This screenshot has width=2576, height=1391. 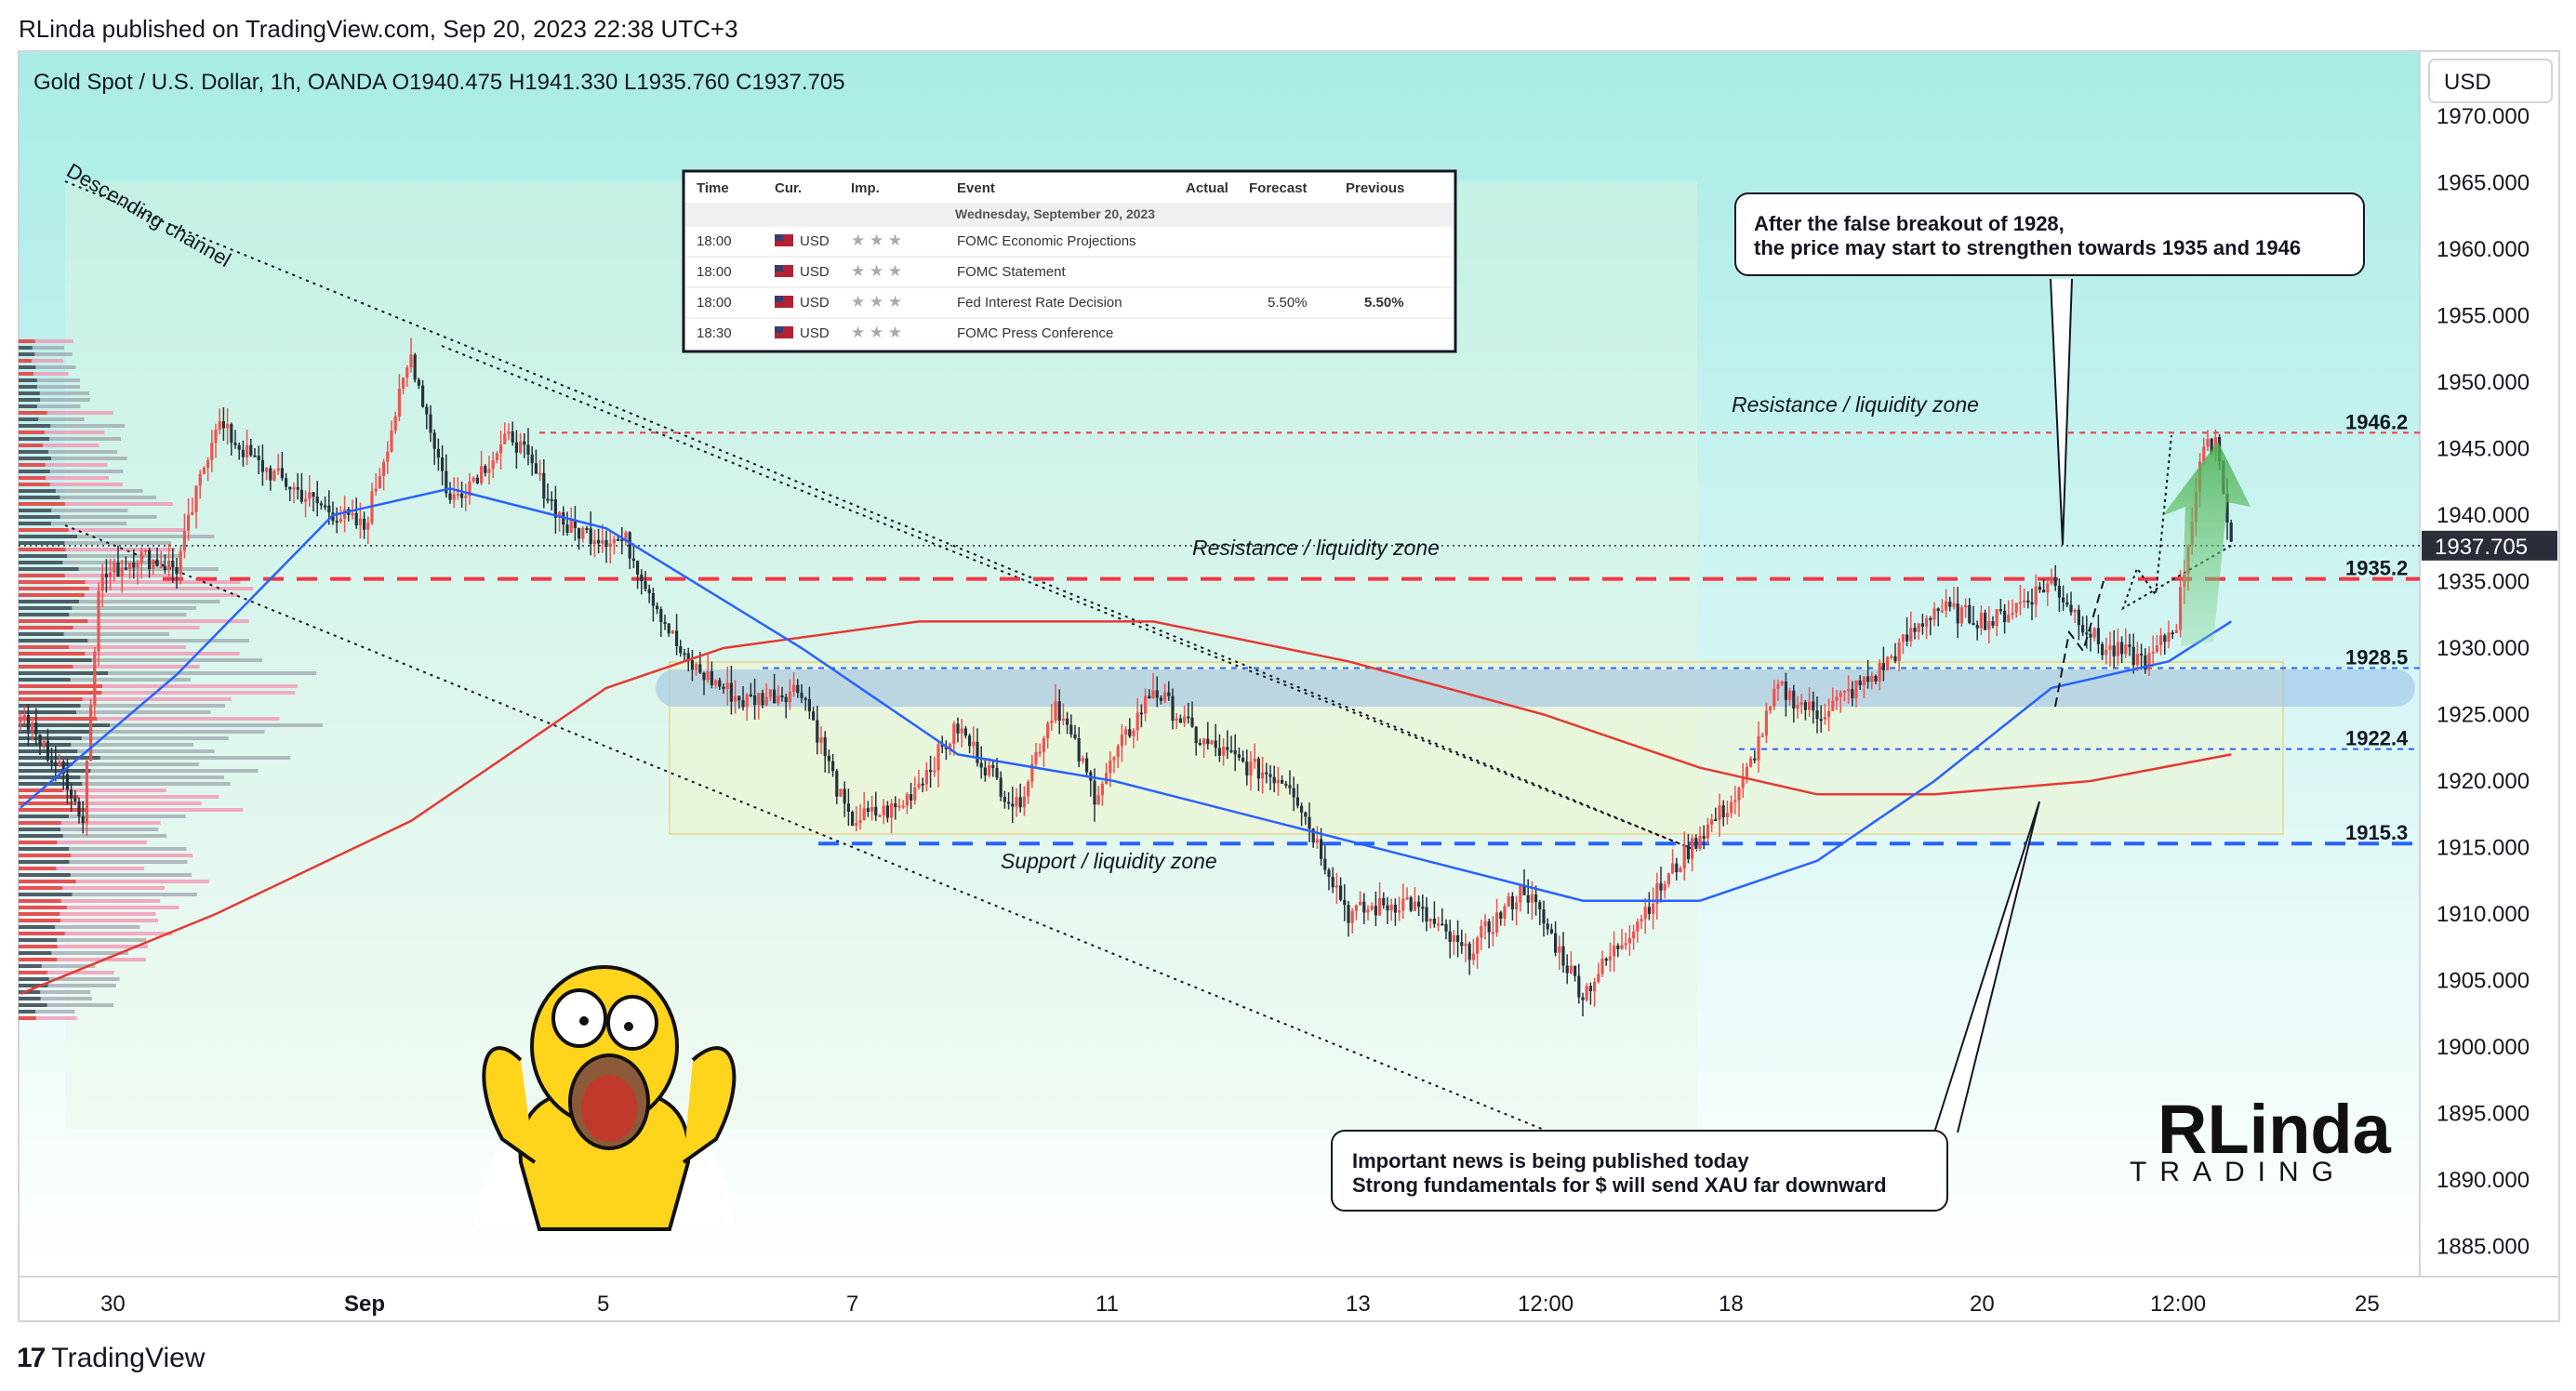 What do you see at coordinates (111, 1358) in the screenshot?
I see `footer-brand: 17 TradingView` at bounding box center [111, 1358].